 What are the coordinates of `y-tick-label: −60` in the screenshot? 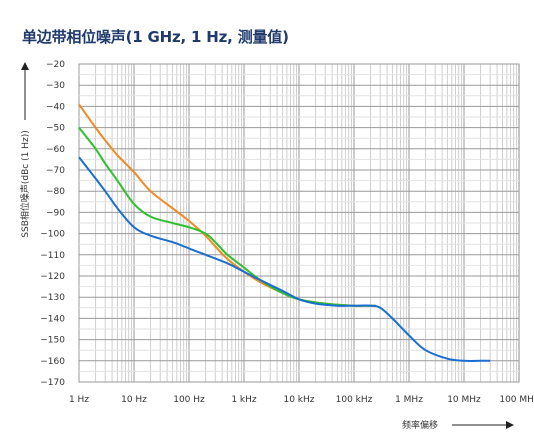 It's located at (55, 150).